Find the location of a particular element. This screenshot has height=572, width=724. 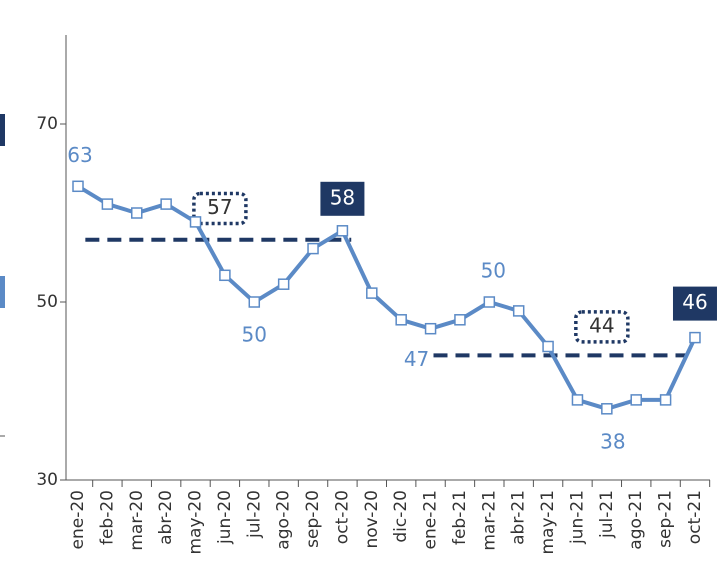

reference-label: 44 is located at coordinates (601, 325).